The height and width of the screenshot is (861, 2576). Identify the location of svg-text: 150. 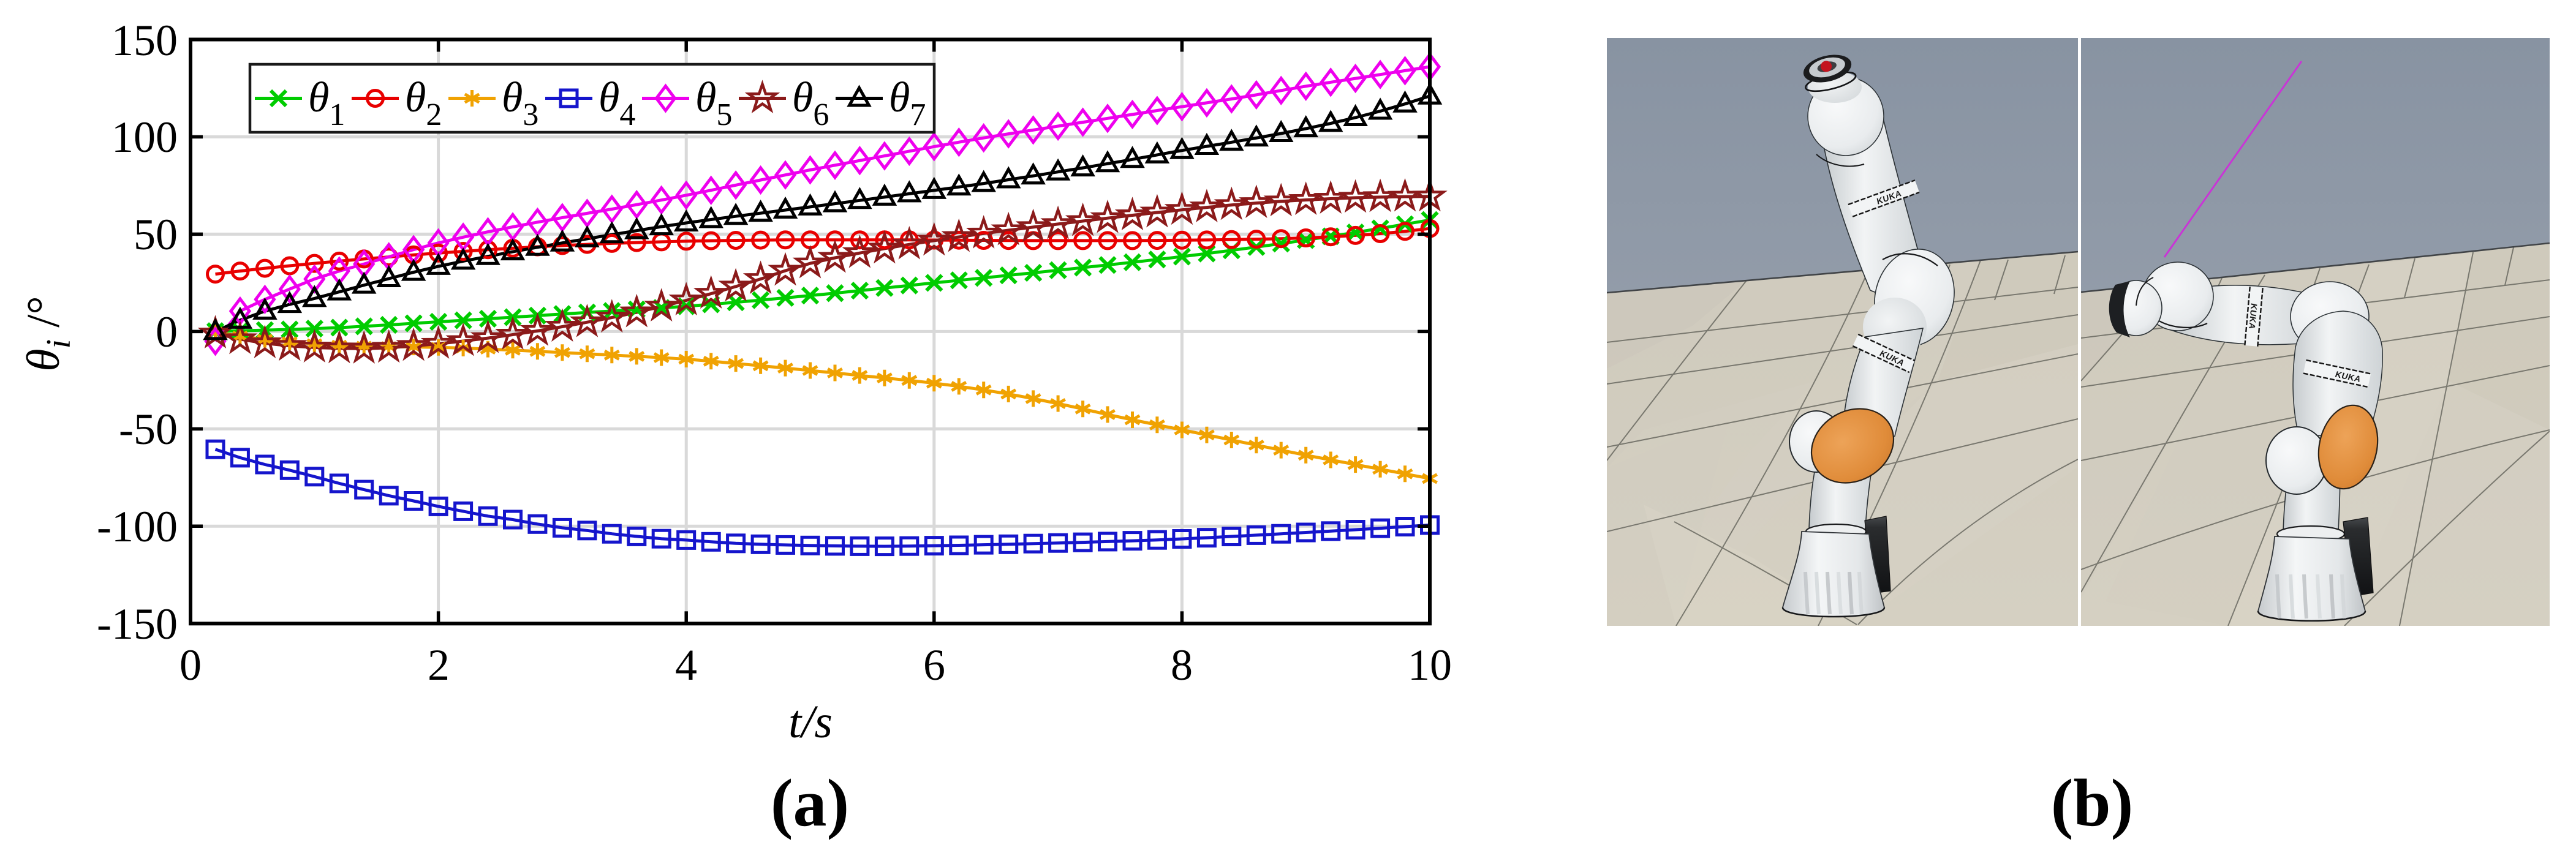
(144, 40).